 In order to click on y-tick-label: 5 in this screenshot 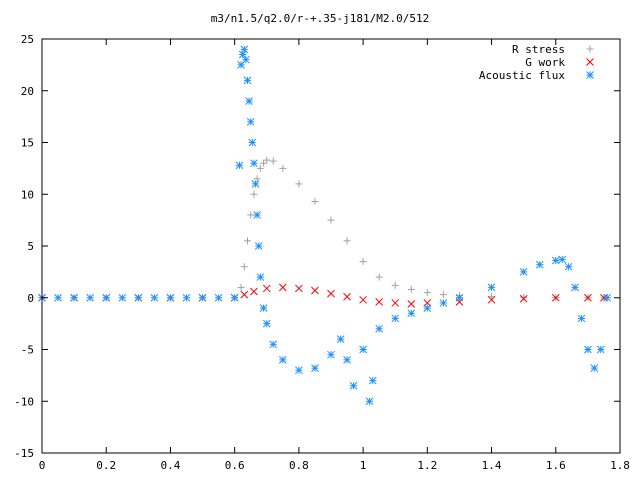, I will do `click(30, 246)`.